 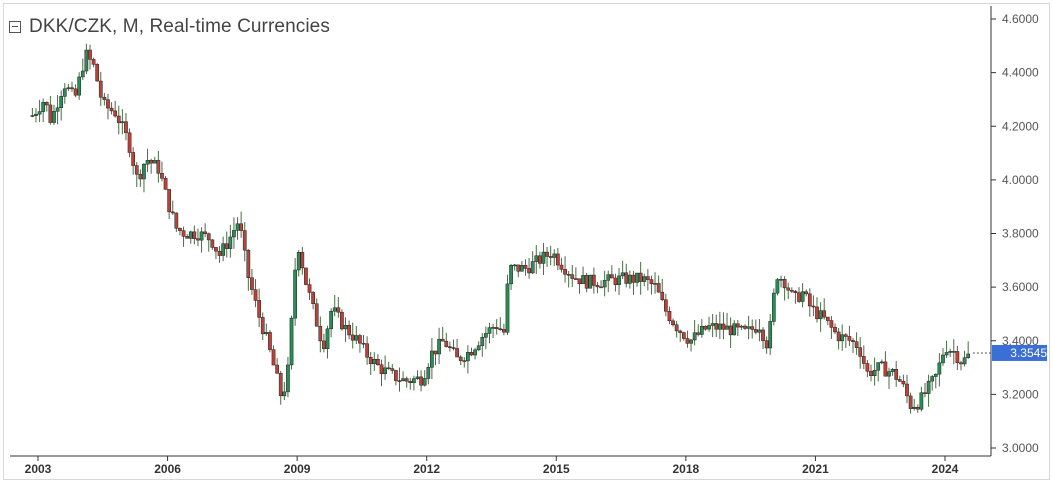 What do you see at coordinates (15, 27) in the screenshot?
I see `collapse-icon` at bounding box center [15, 27].